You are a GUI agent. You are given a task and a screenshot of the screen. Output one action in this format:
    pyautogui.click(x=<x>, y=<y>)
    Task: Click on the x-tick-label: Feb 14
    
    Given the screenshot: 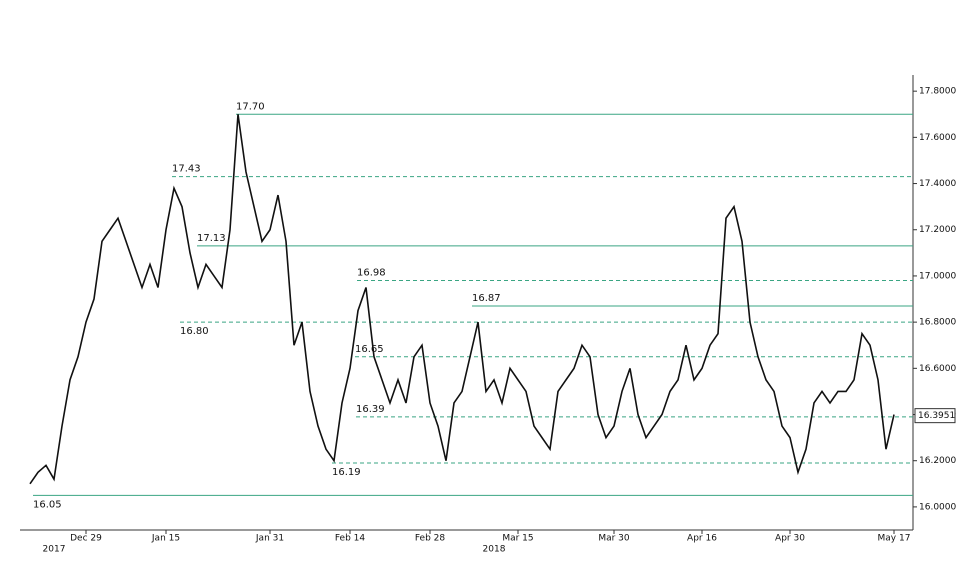 What is the action you would take?
    pyautogui.click(x=350, y=539)
    